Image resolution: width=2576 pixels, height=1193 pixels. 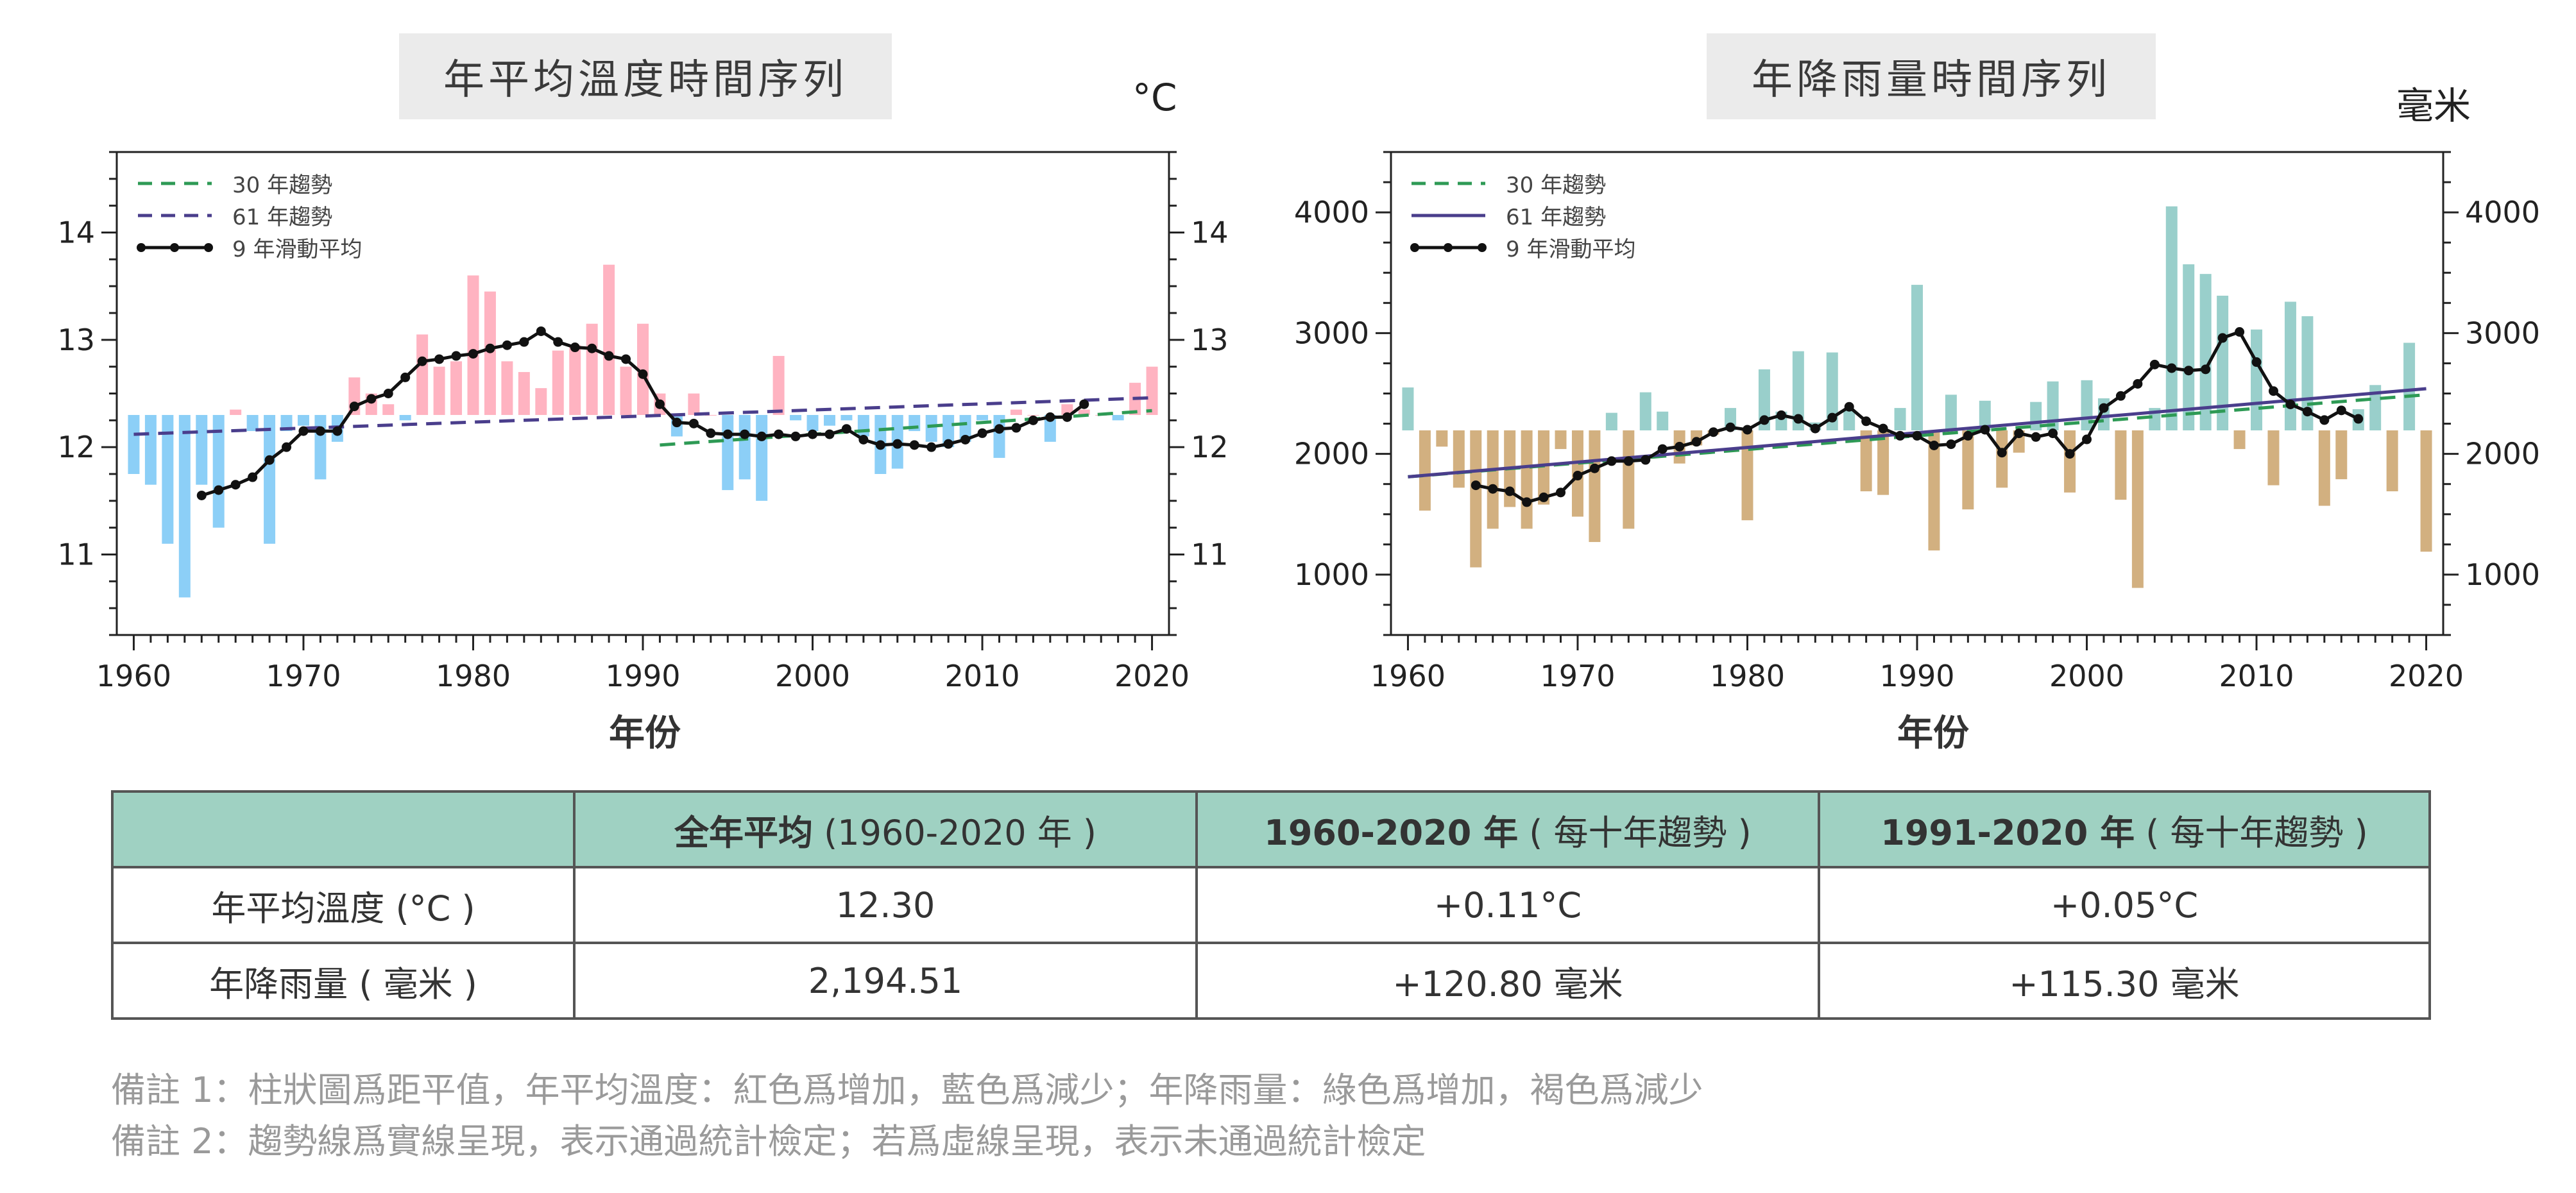 What do you see at coordinates (282, 185) in the screenshot?
I see `legend-30yr-label: 30 年趨勢` at bounding box center [282, 185].